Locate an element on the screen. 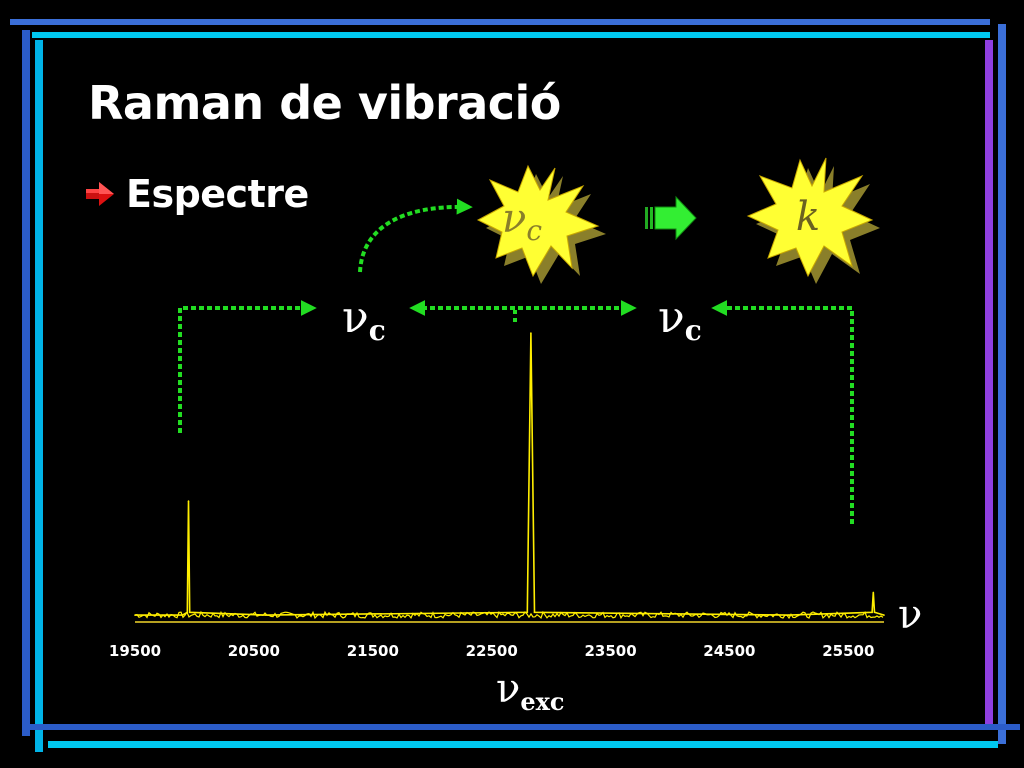  burst-right-shape is located at coordinates (810, 217).